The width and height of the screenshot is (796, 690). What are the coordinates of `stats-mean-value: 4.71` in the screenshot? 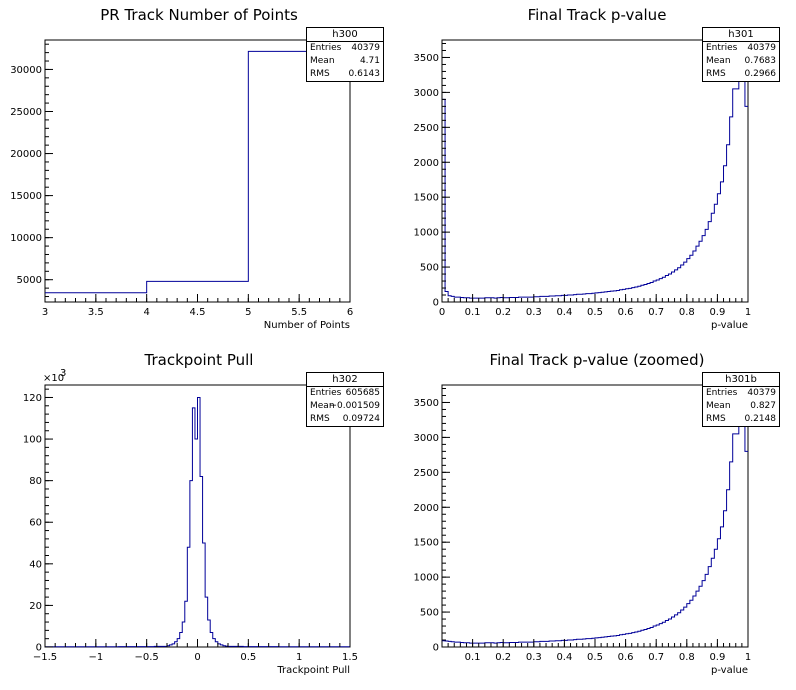 It's located at (369, 61).